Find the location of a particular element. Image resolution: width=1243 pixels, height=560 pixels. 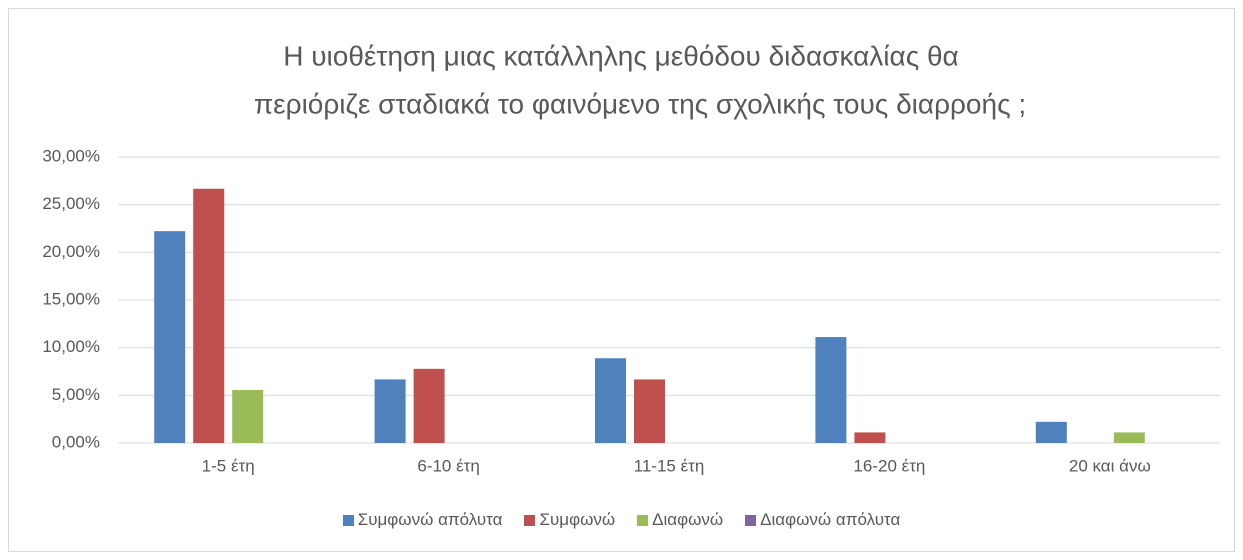

x-tick-label: 6-10 έτη is located at coordinates (448, 465).